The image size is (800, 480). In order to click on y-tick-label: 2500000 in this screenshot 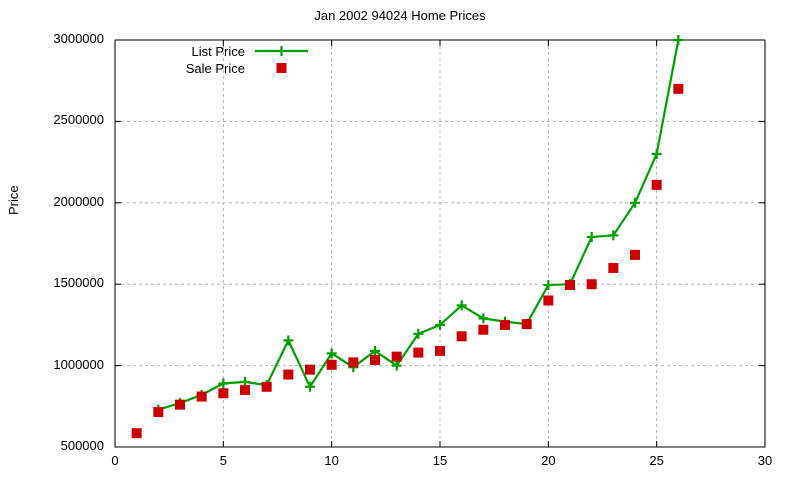, I will do `click(78, 120)`.